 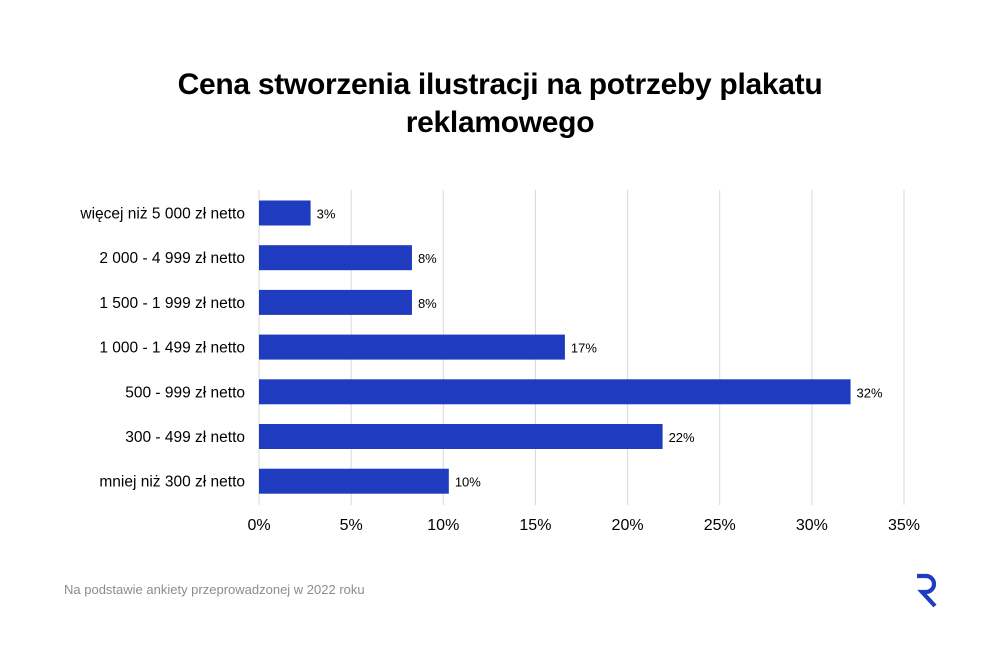 What do you see at coordinates (351, 525) in the screenshot?
I see `x-tick-label: 5%` at bounding box center [351, 525].